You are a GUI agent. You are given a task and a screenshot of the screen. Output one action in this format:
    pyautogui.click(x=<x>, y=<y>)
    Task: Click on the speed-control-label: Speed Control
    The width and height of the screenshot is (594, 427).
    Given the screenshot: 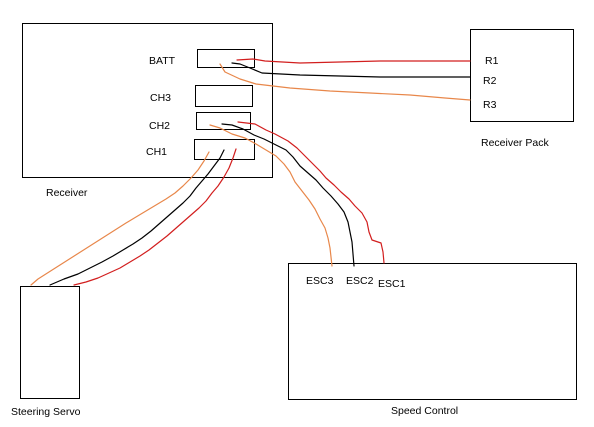 What is the action you would take?
    pyautogui.click(x=424, y=411)
    